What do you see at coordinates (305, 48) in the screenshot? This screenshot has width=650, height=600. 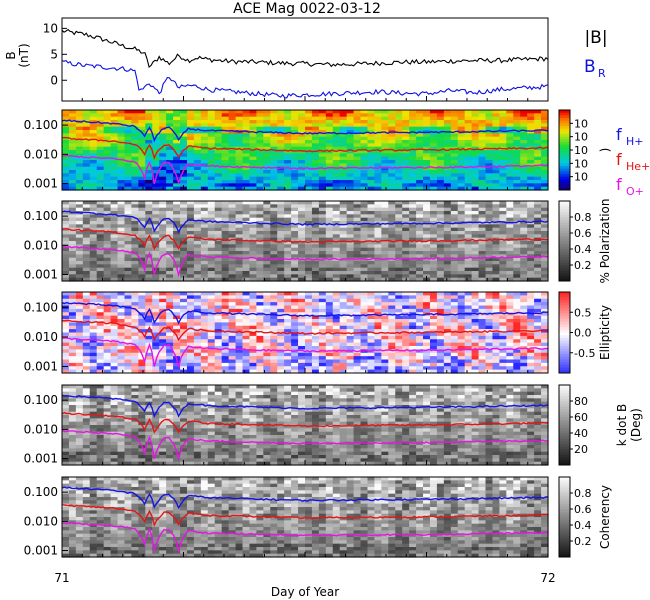 I see `series-line-b-magnitude` at bounding box center [305, 48].